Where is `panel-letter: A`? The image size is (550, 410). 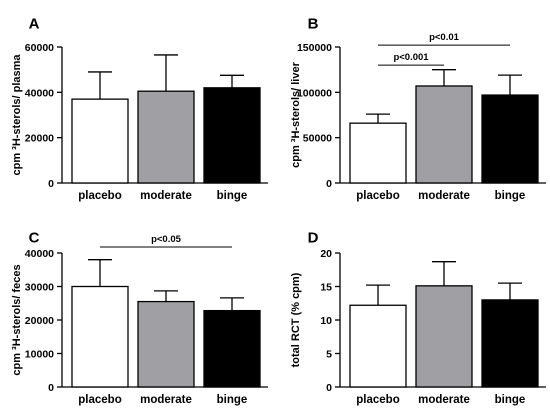
panel-letter: A is located at coordinates (34, 23).